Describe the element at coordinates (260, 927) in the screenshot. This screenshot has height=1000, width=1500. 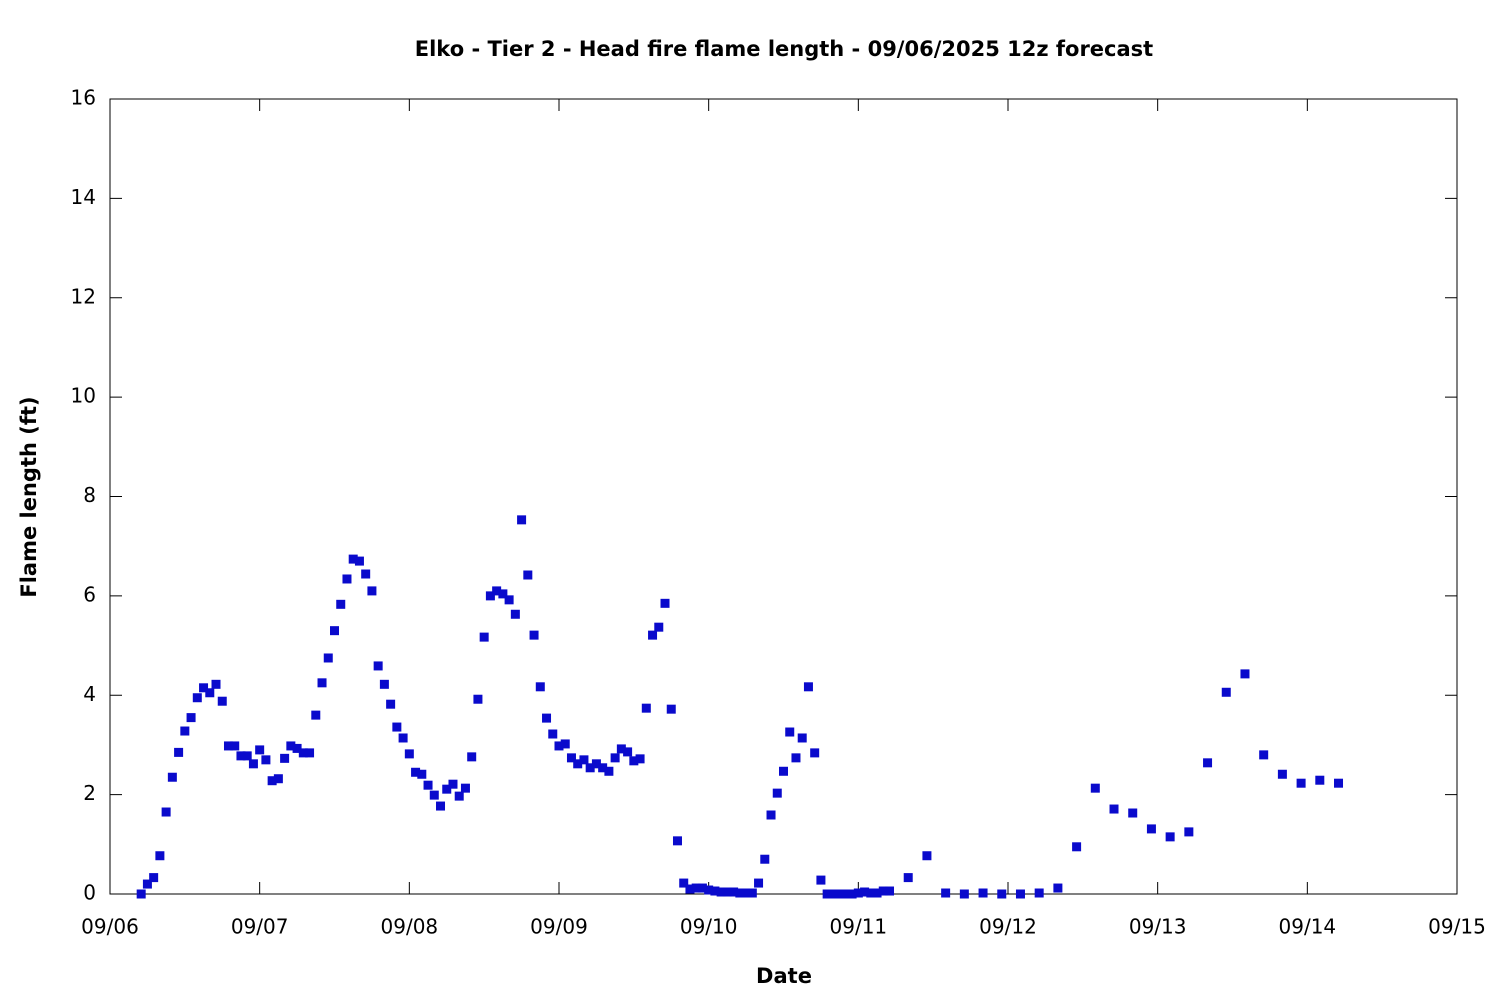
I see `x-tick-label: 09/07` at that location.